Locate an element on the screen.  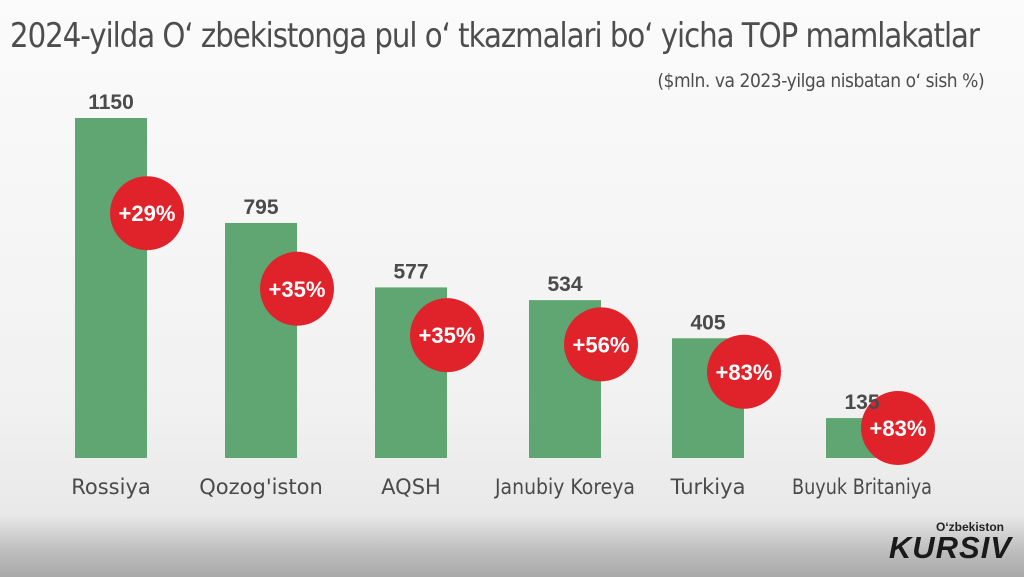
bar-value-label: 135 is located at coordinates (861, 402).